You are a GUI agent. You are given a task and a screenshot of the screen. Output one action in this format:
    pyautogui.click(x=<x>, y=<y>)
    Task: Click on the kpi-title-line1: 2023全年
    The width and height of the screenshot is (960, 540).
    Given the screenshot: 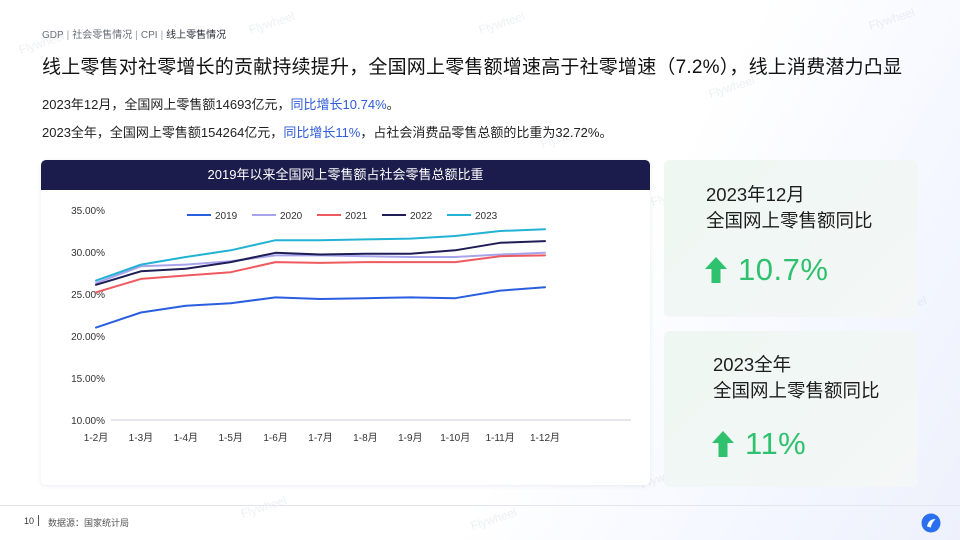 What is the action you would take?
    pyautogui.click(x=752, y=364)
    